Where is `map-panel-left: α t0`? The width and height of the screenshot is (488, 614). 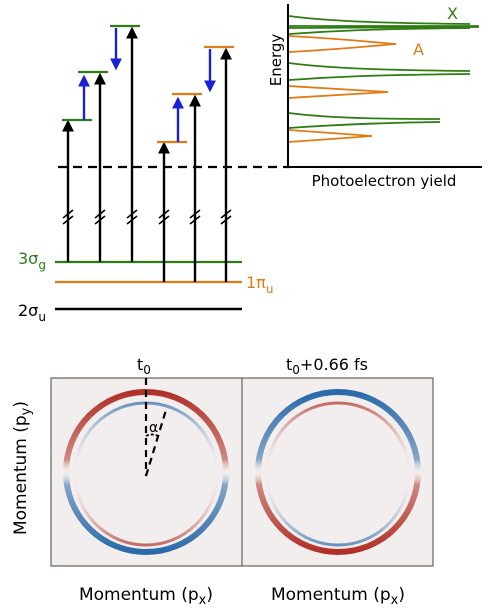
map-panel-left: α t0 is located at coordinates (146, 461).